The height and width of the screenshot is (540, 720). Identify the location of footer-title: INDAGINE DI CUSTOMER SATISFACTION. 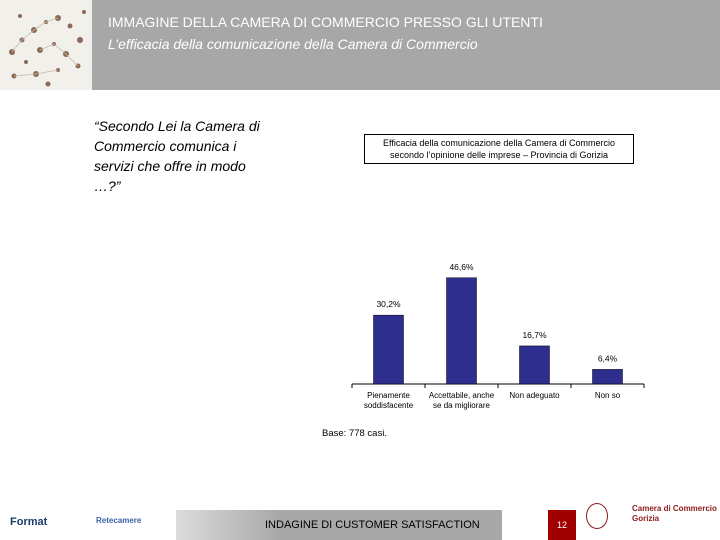
(372, 525).